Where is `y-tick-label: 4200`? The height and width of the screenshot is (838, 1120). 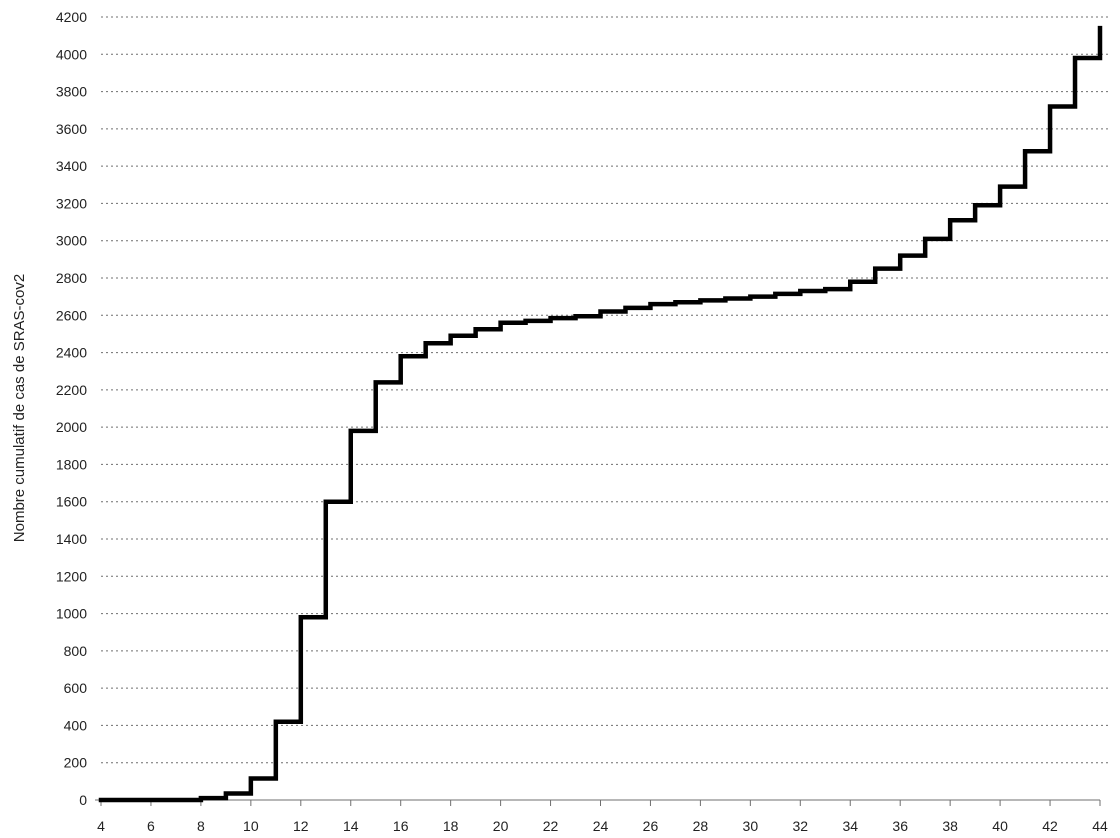 y-tick-label: 4200 is located at coordinates (71, 17).